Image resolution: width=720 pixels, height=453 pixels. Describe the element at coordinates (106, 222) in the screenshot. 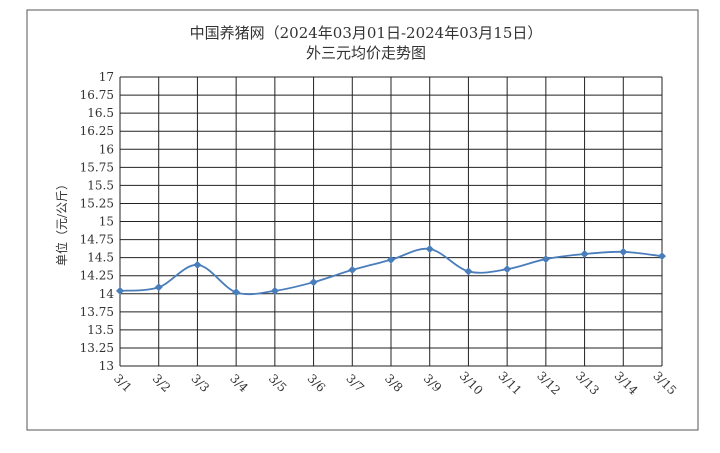

I see `y-tick-label: 15` at that location.